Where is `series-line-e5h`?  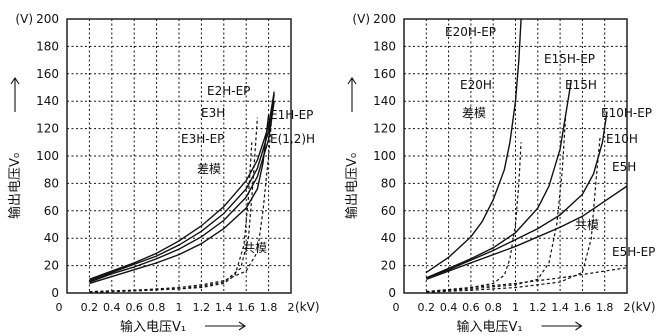 series-line-e5h is located at coordinates (526, 232).